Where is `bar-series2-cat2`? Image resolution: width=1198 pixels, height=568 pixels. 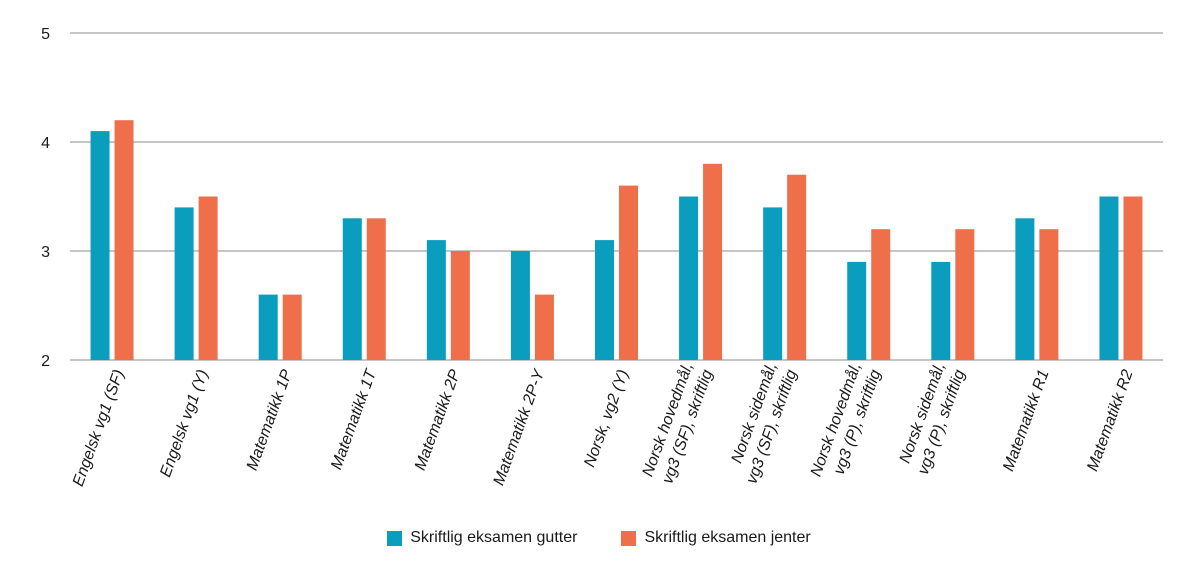
bar-series2-cat2 is located at coordinates (208, 278).